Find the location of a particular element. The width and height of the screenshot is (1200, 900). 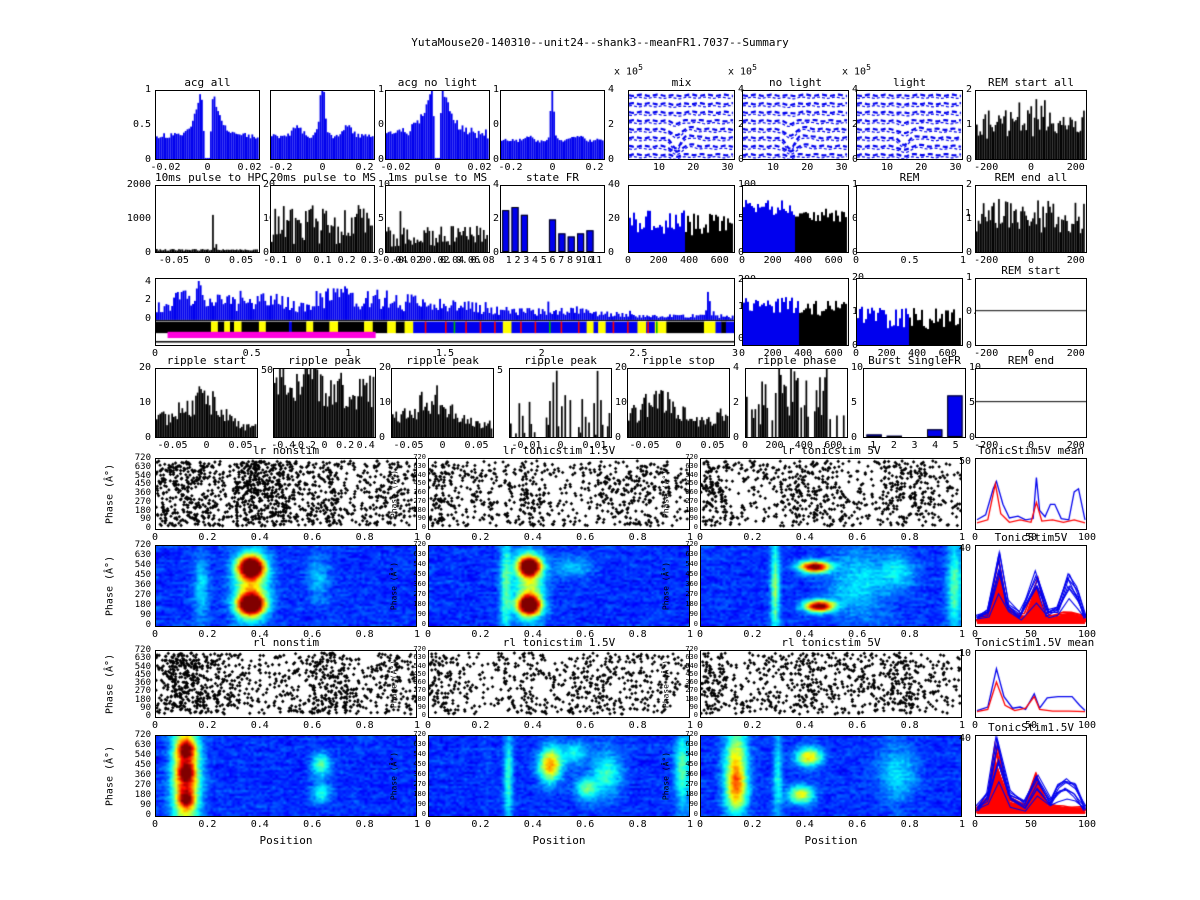

raster-lr-nonstim-plot is located at coordinates (286, 494).